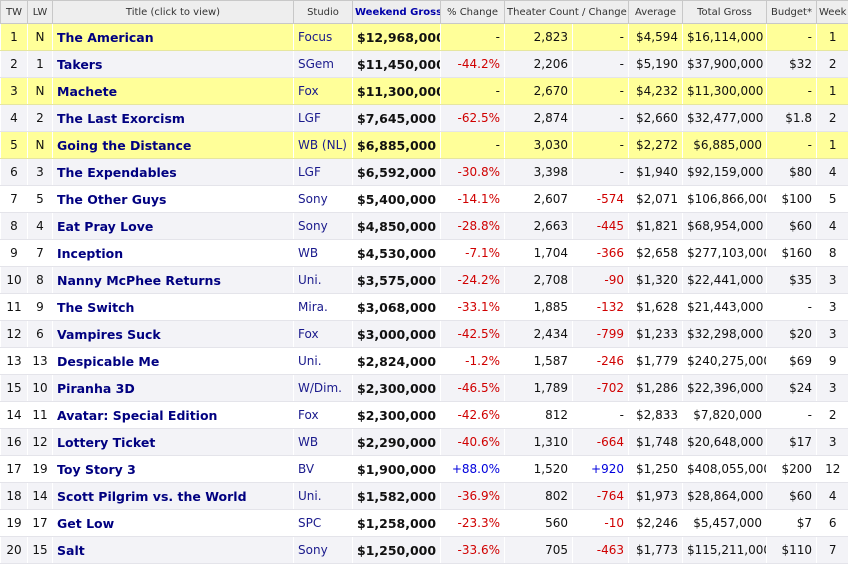 This screenshot has height=564, width=848. I want to click on total-gross: $68,954,000, so click(725, 226).